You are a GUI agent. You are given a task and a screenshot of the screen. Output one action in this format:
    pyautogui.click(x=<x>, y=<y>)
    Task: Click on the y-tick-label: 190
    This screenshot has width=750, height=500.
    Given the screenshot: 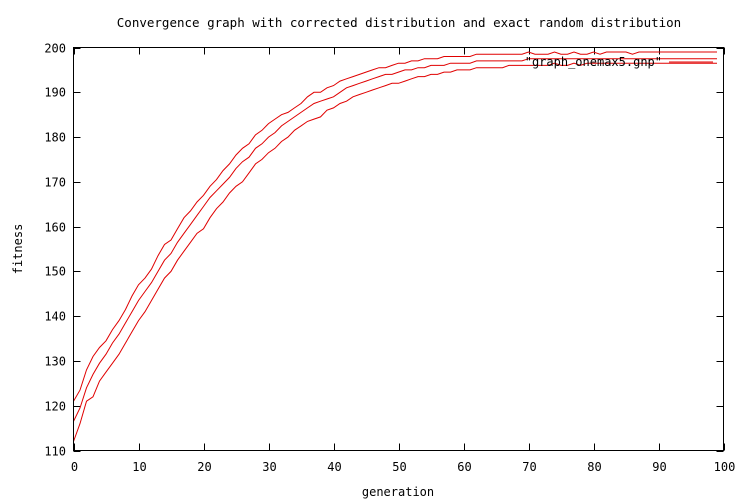 What is the action you would take?
    pyautogui.click(x=55, y=93)
    